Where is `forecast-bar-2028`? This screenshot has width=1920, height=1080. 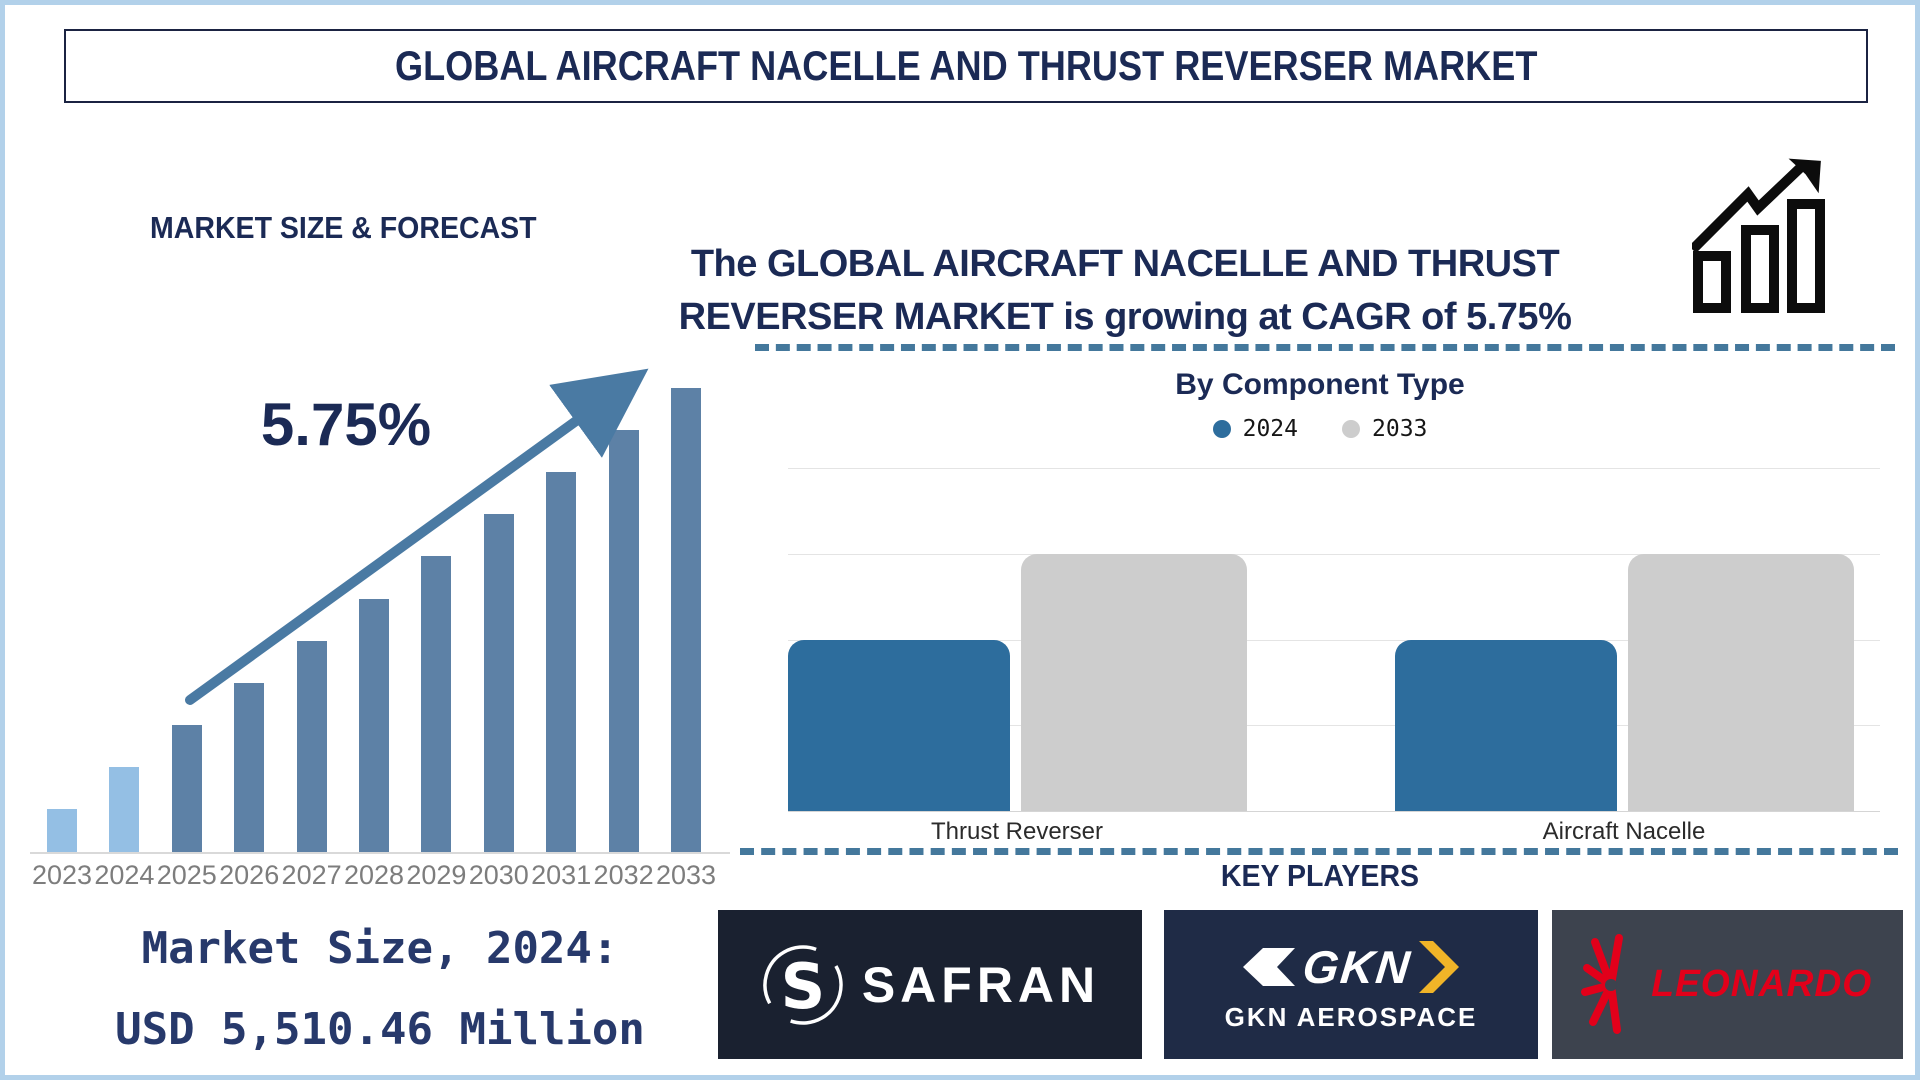 forecast-bar-2028 is located at coordinates (374, 725).